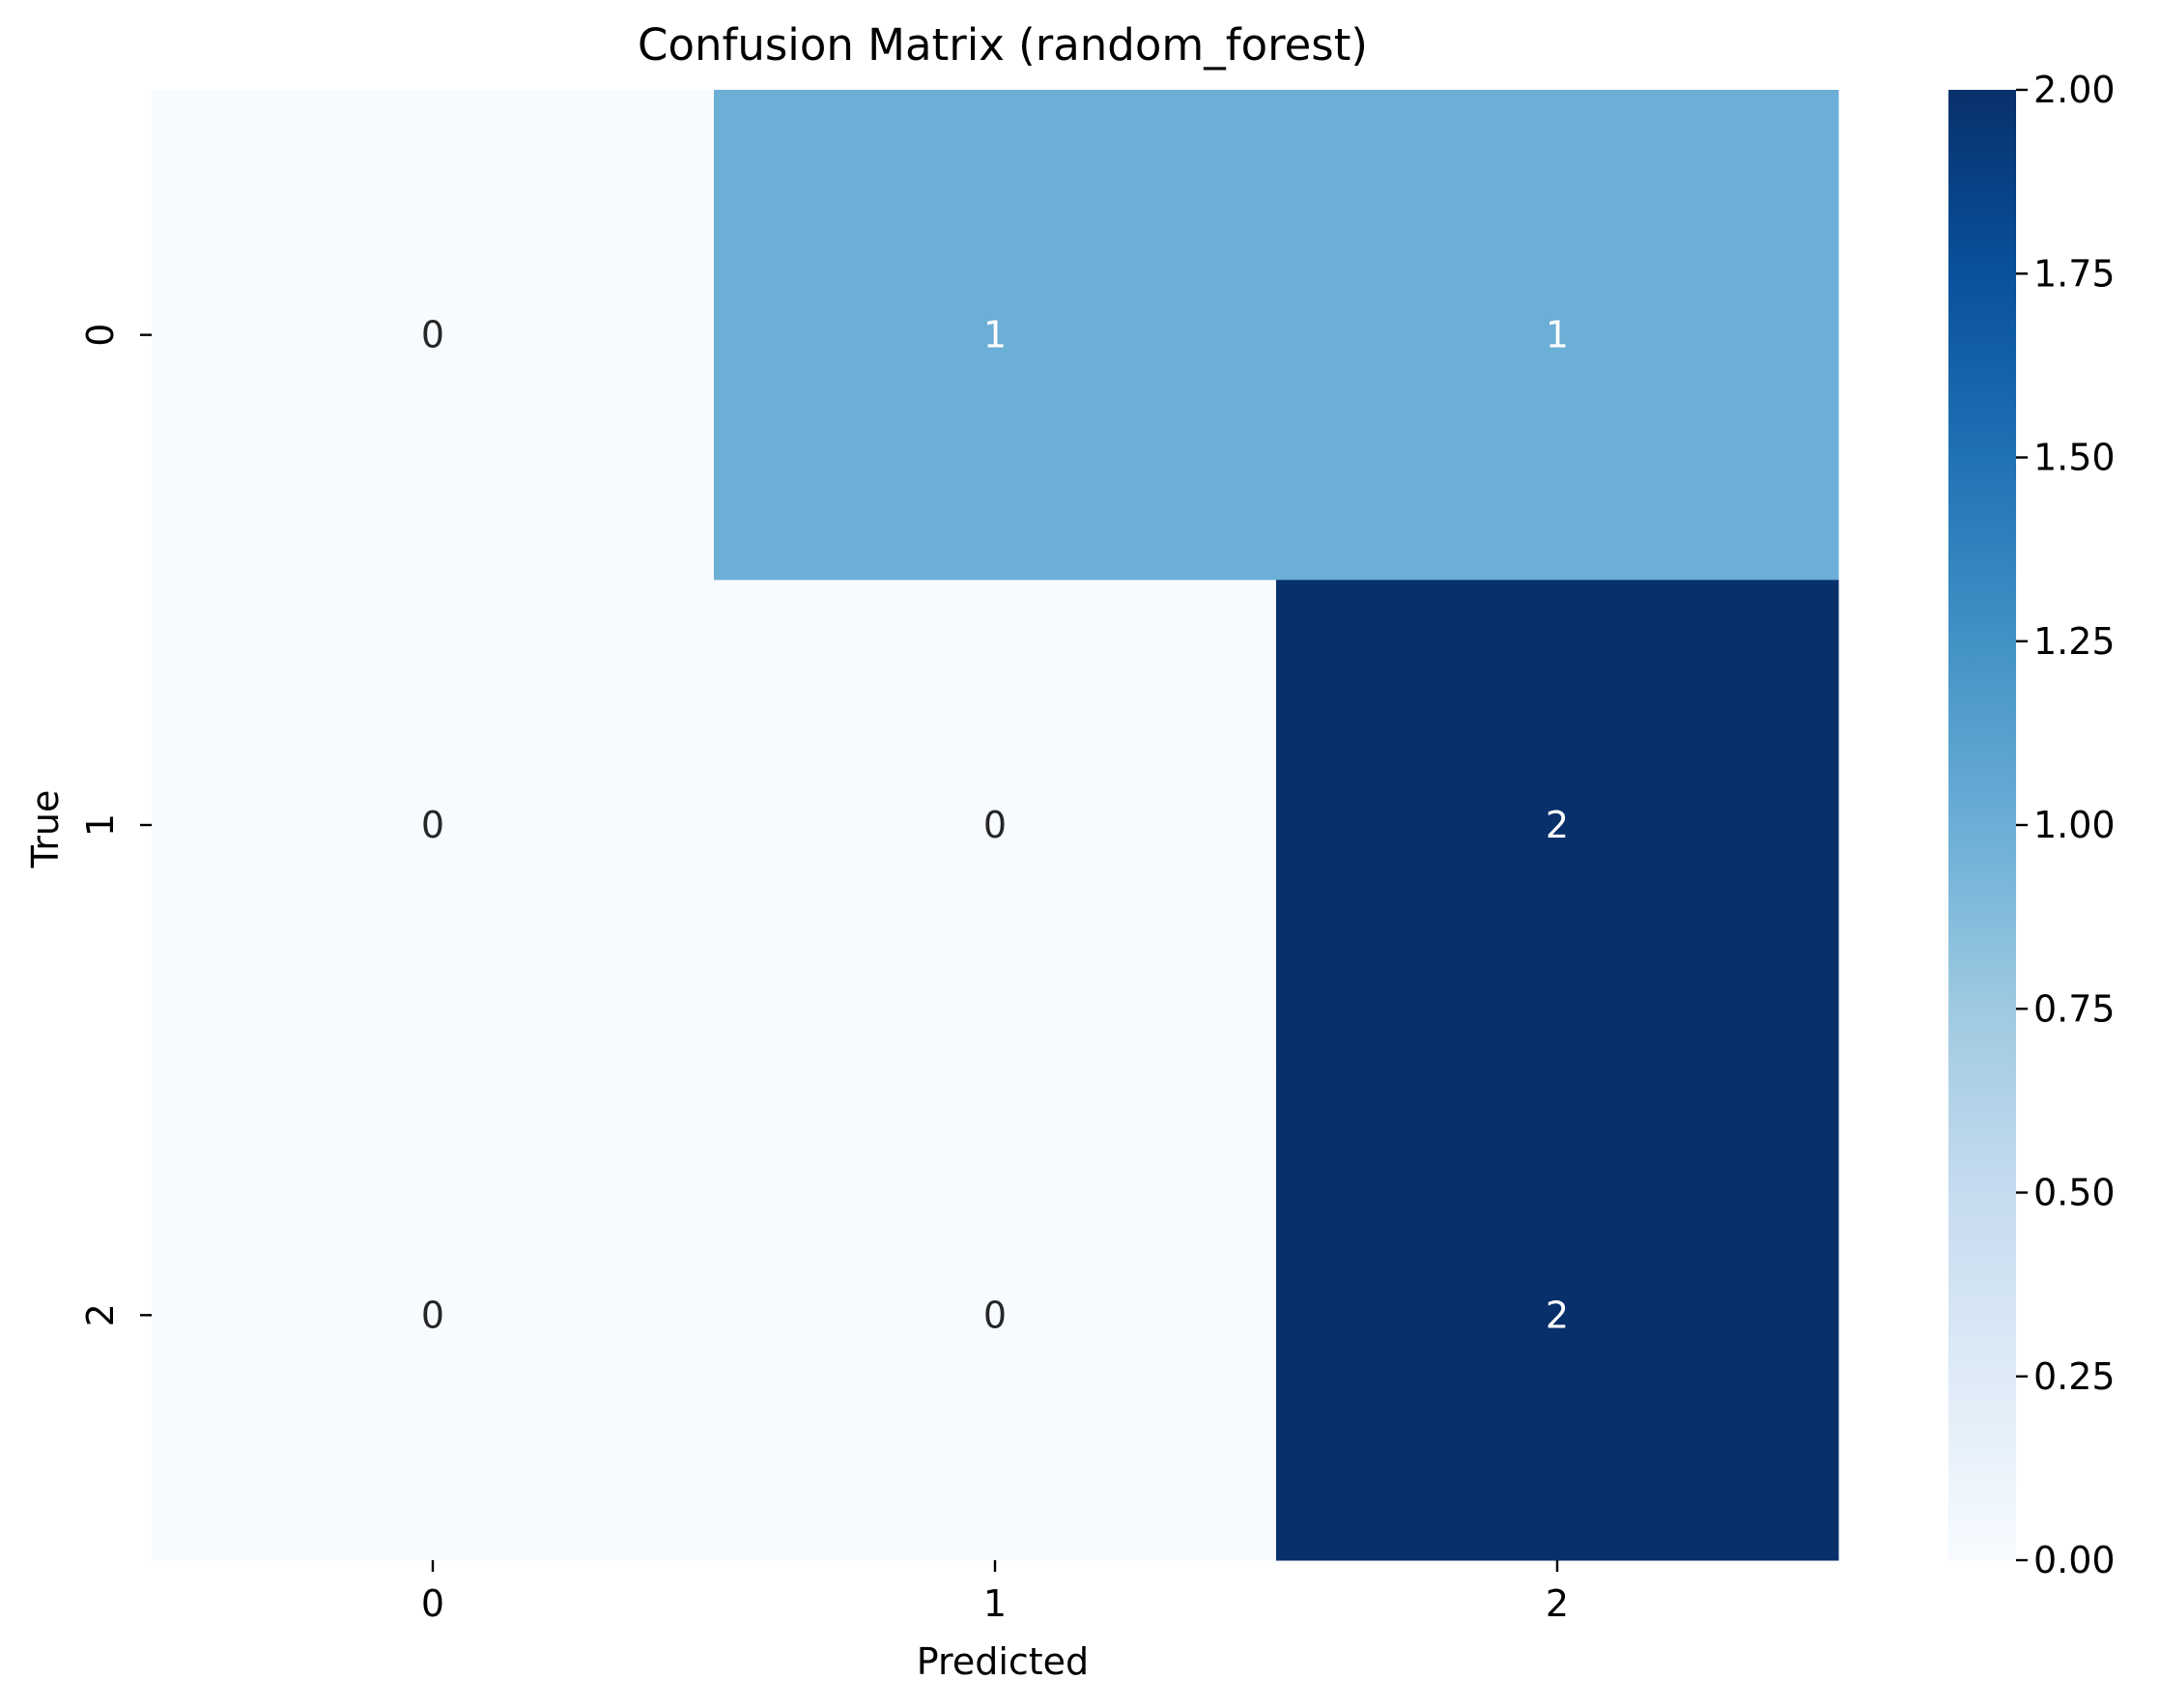 Image resolution: width=2160 pixels, height=1708 pixels. I want to click on cell-value-2-0: 0, so click(432, 1315).